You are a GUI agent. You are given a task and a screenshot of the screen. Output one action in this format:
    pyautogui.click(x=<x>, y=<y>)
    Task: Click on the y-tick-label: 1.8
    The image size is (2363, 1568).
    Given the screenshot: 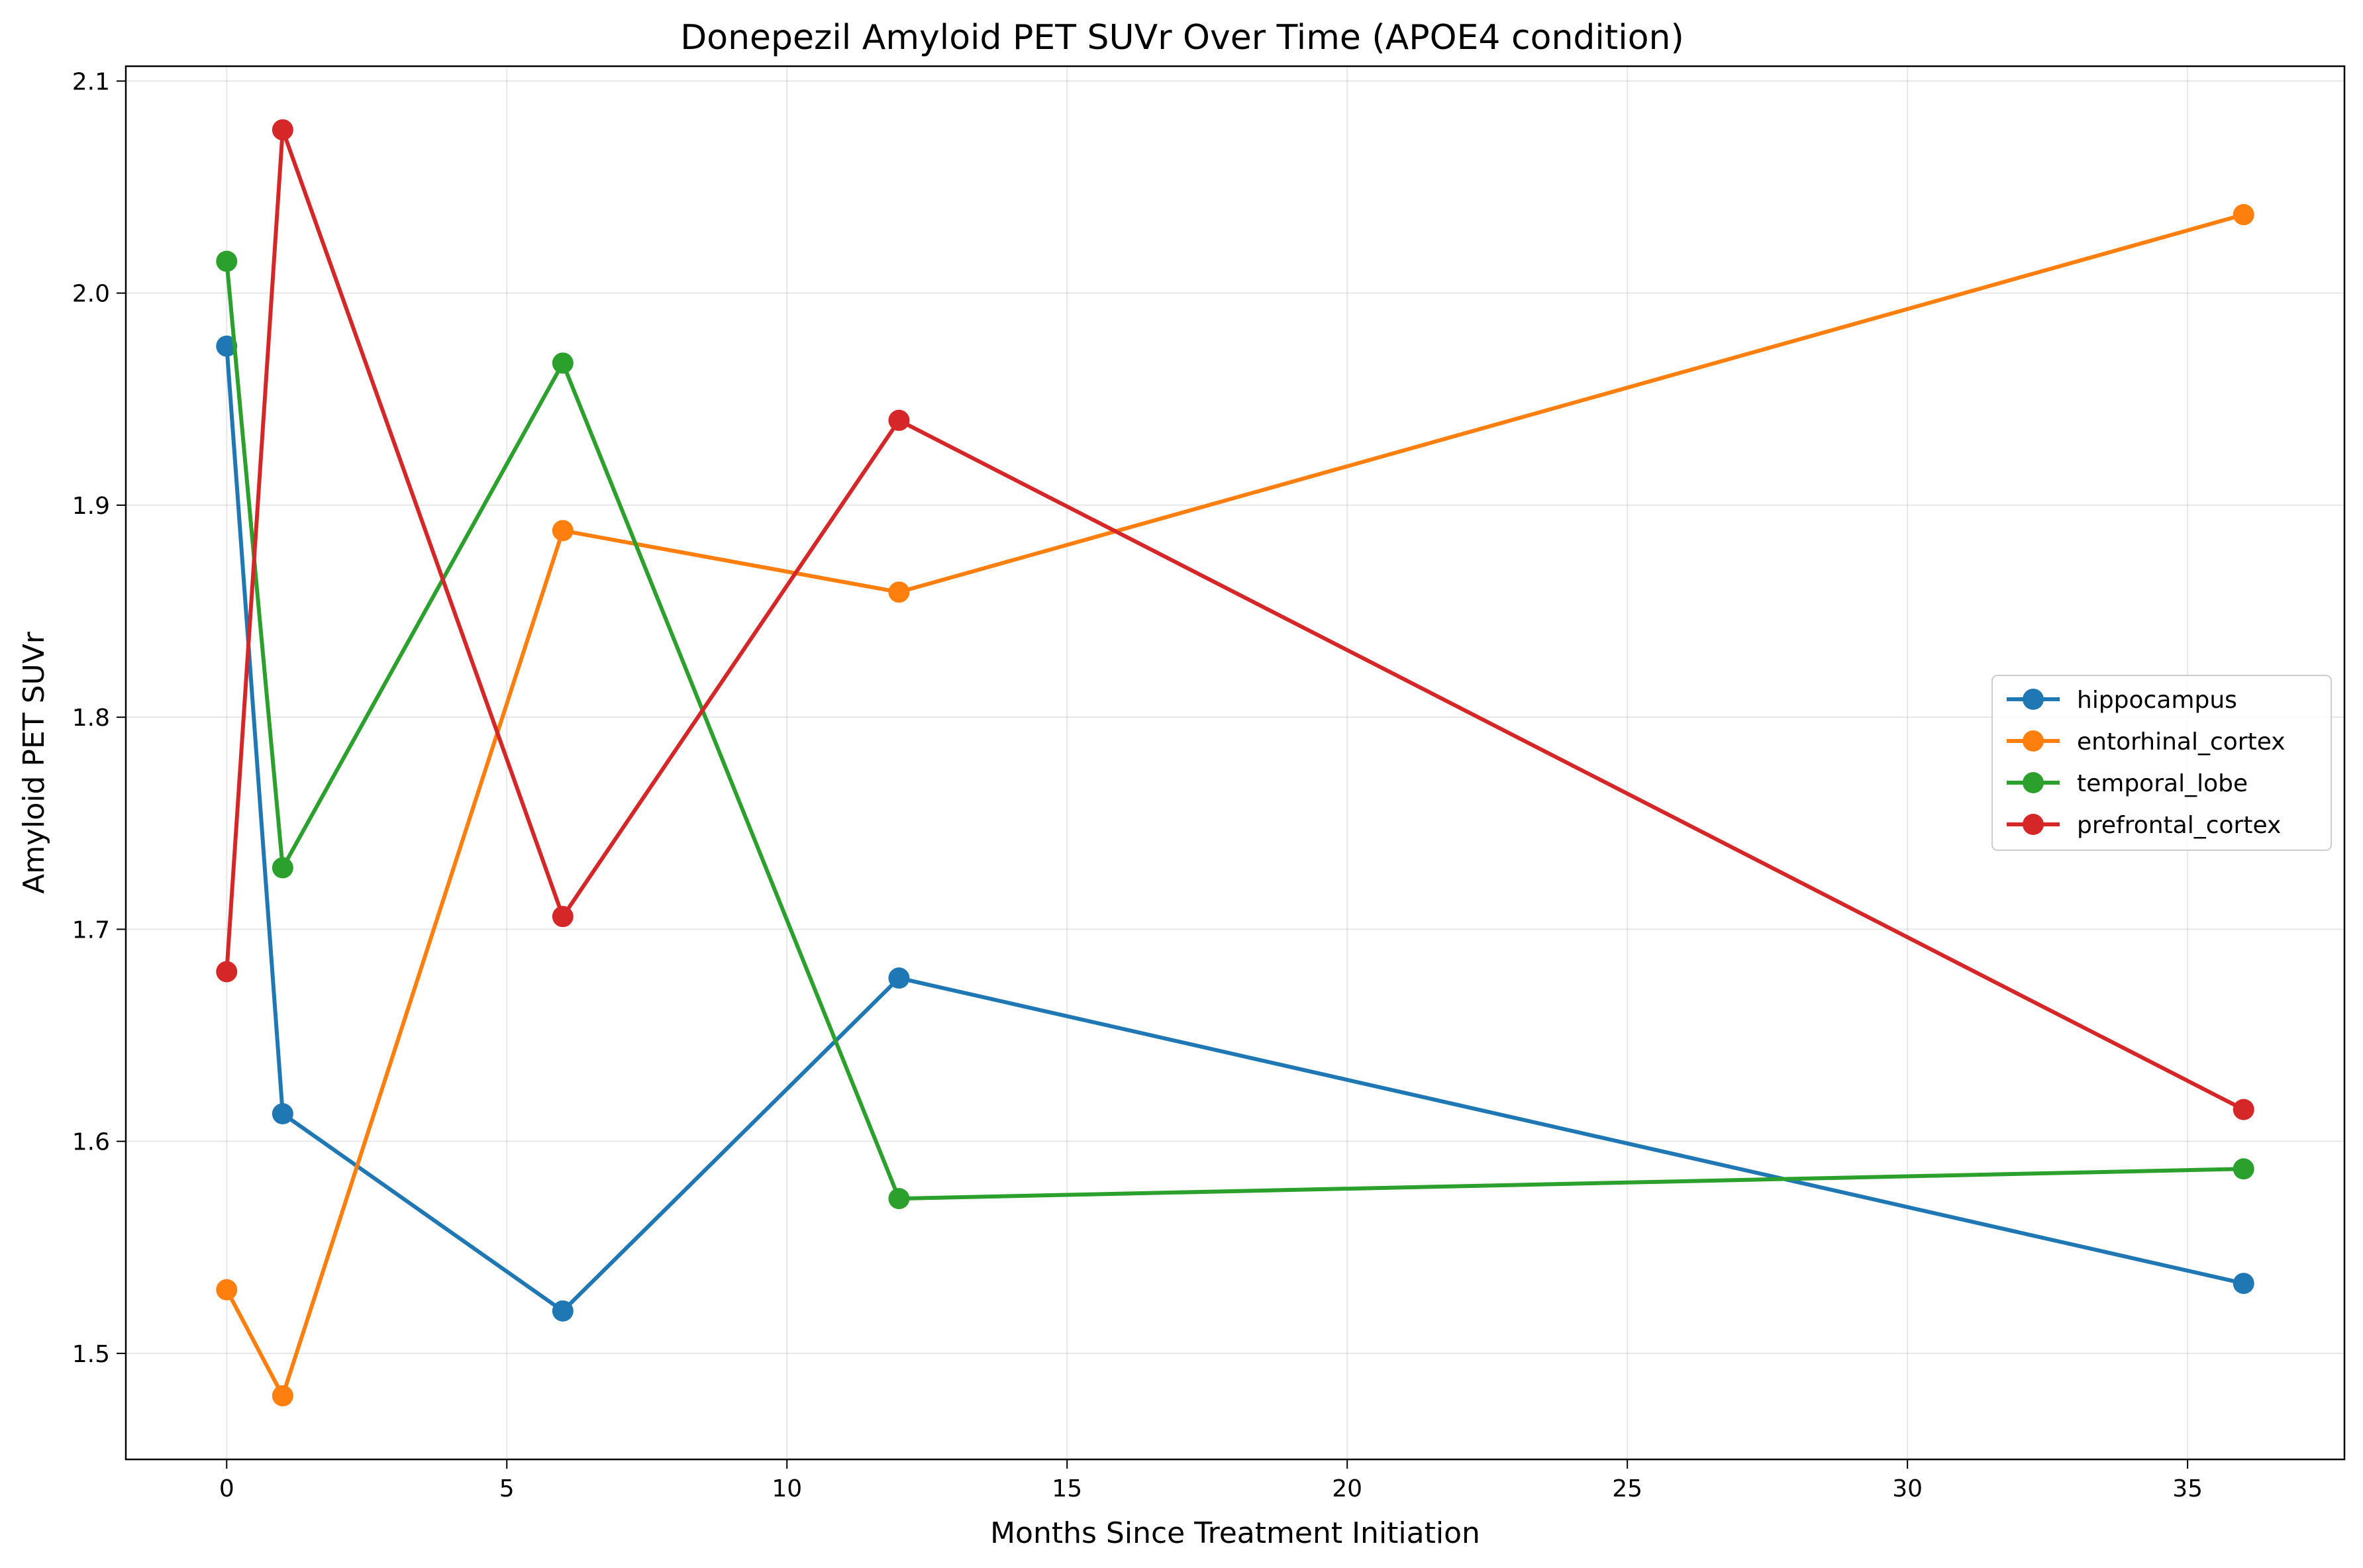 What is the action you would take?
    pyautogui.click(x=91, y=718)
    